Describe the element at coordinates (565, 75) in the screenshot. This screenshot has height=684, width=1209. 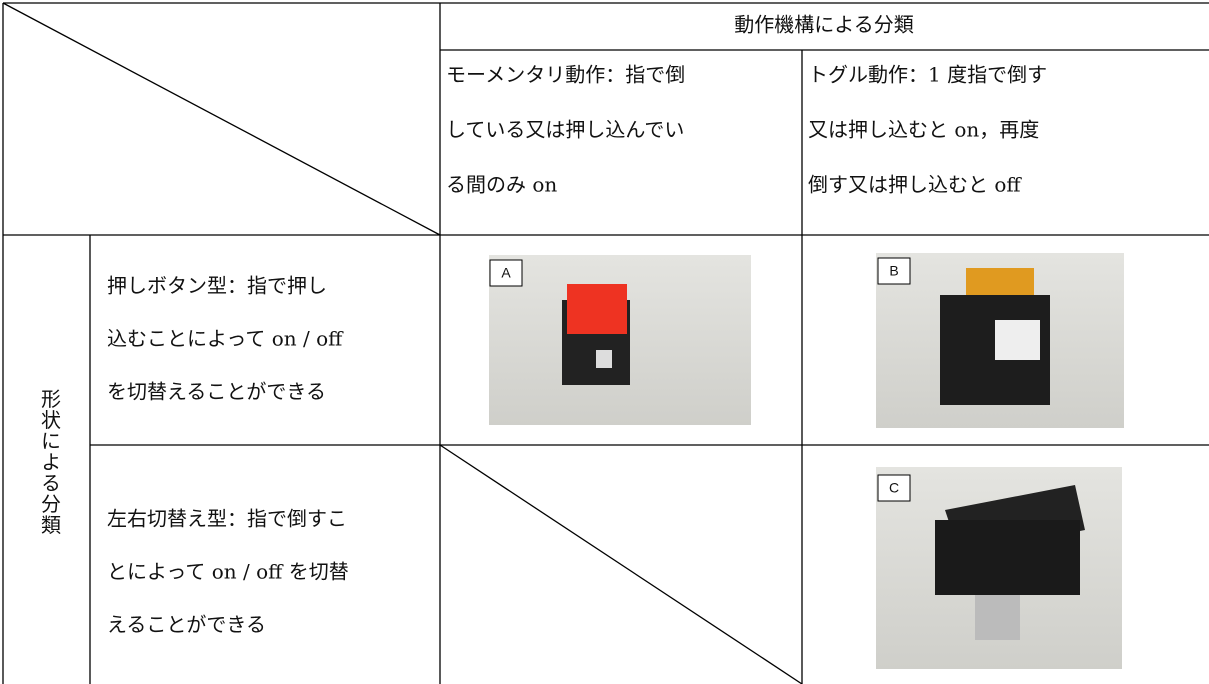
I see `column-header-line: モーメンタリ動作：指で倒` at that location.